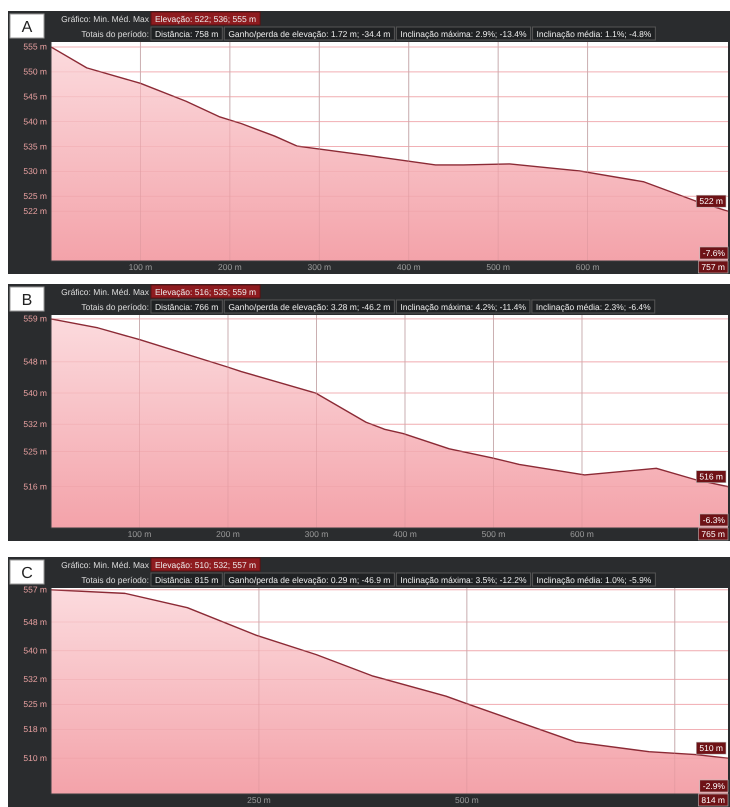 Image resolution: width=730 pixels, height=807 pixels. What do you see at coordinates (594, 307) in the screenshot?
I see `text: Inclinação média: 2.3%; -6.4%` at bounding box center [594, 307].